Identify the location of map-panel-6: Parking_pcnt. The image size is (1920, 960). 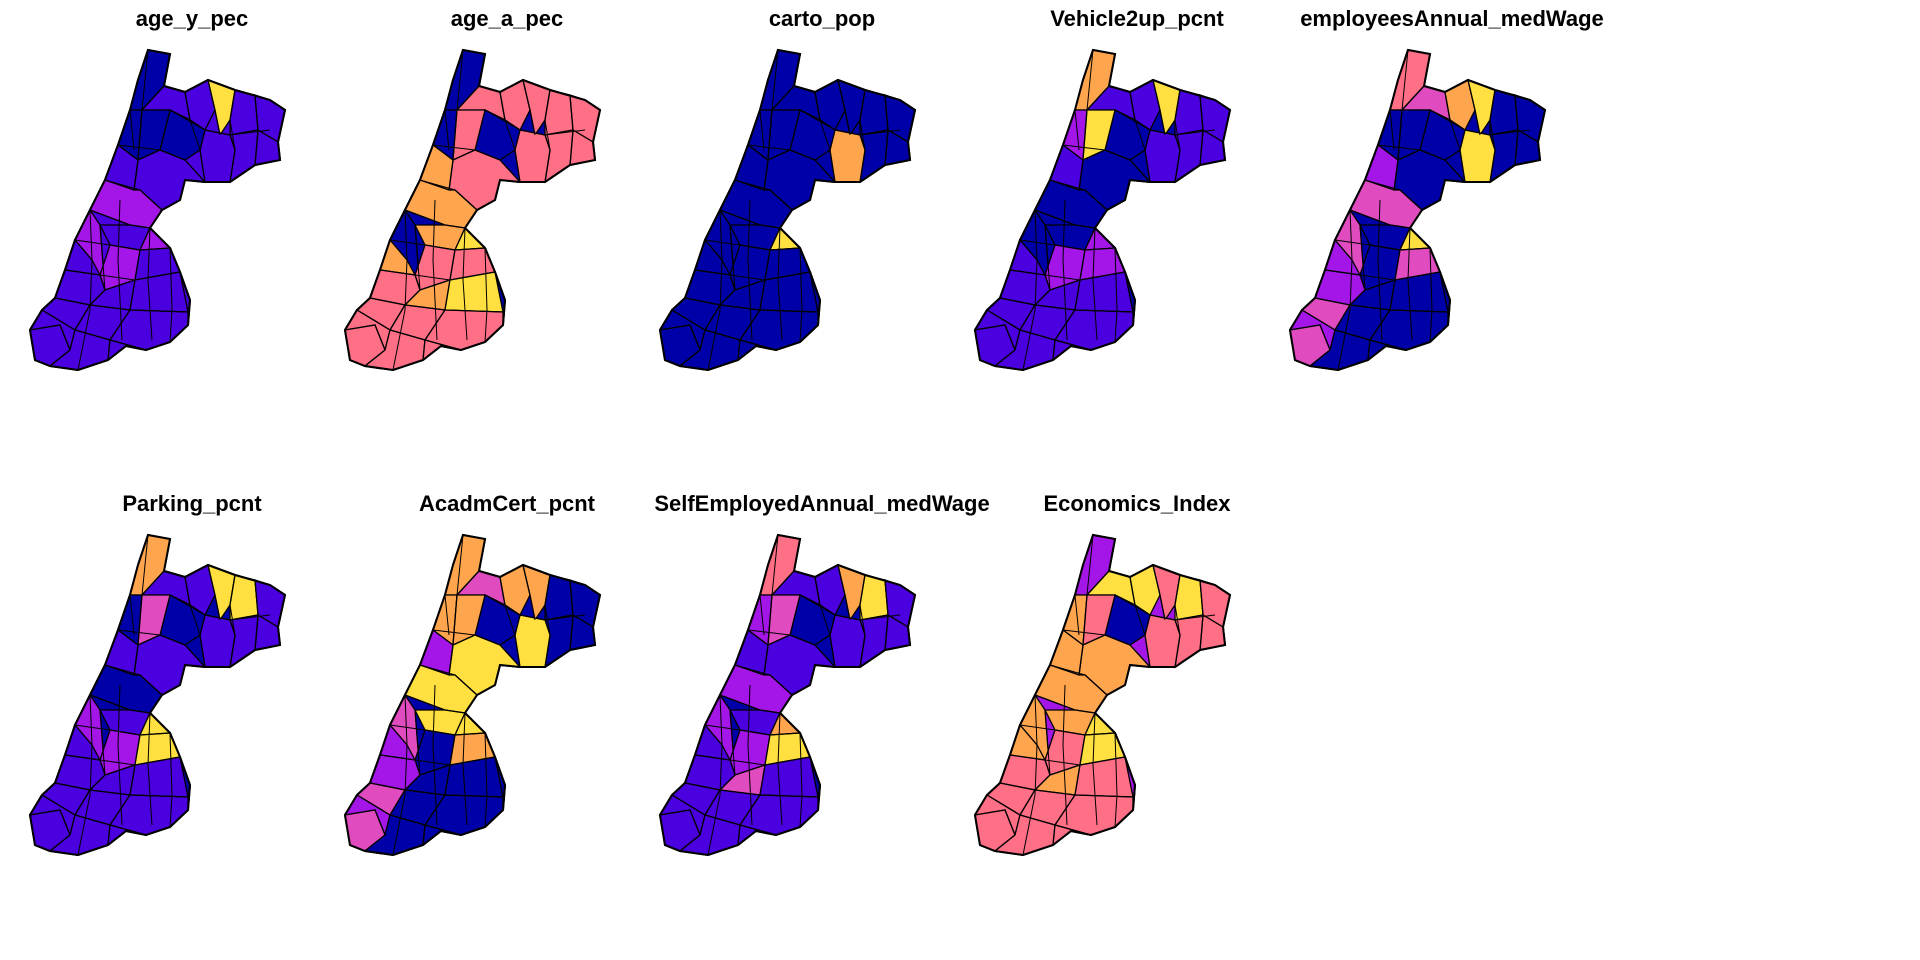
(157, 674).